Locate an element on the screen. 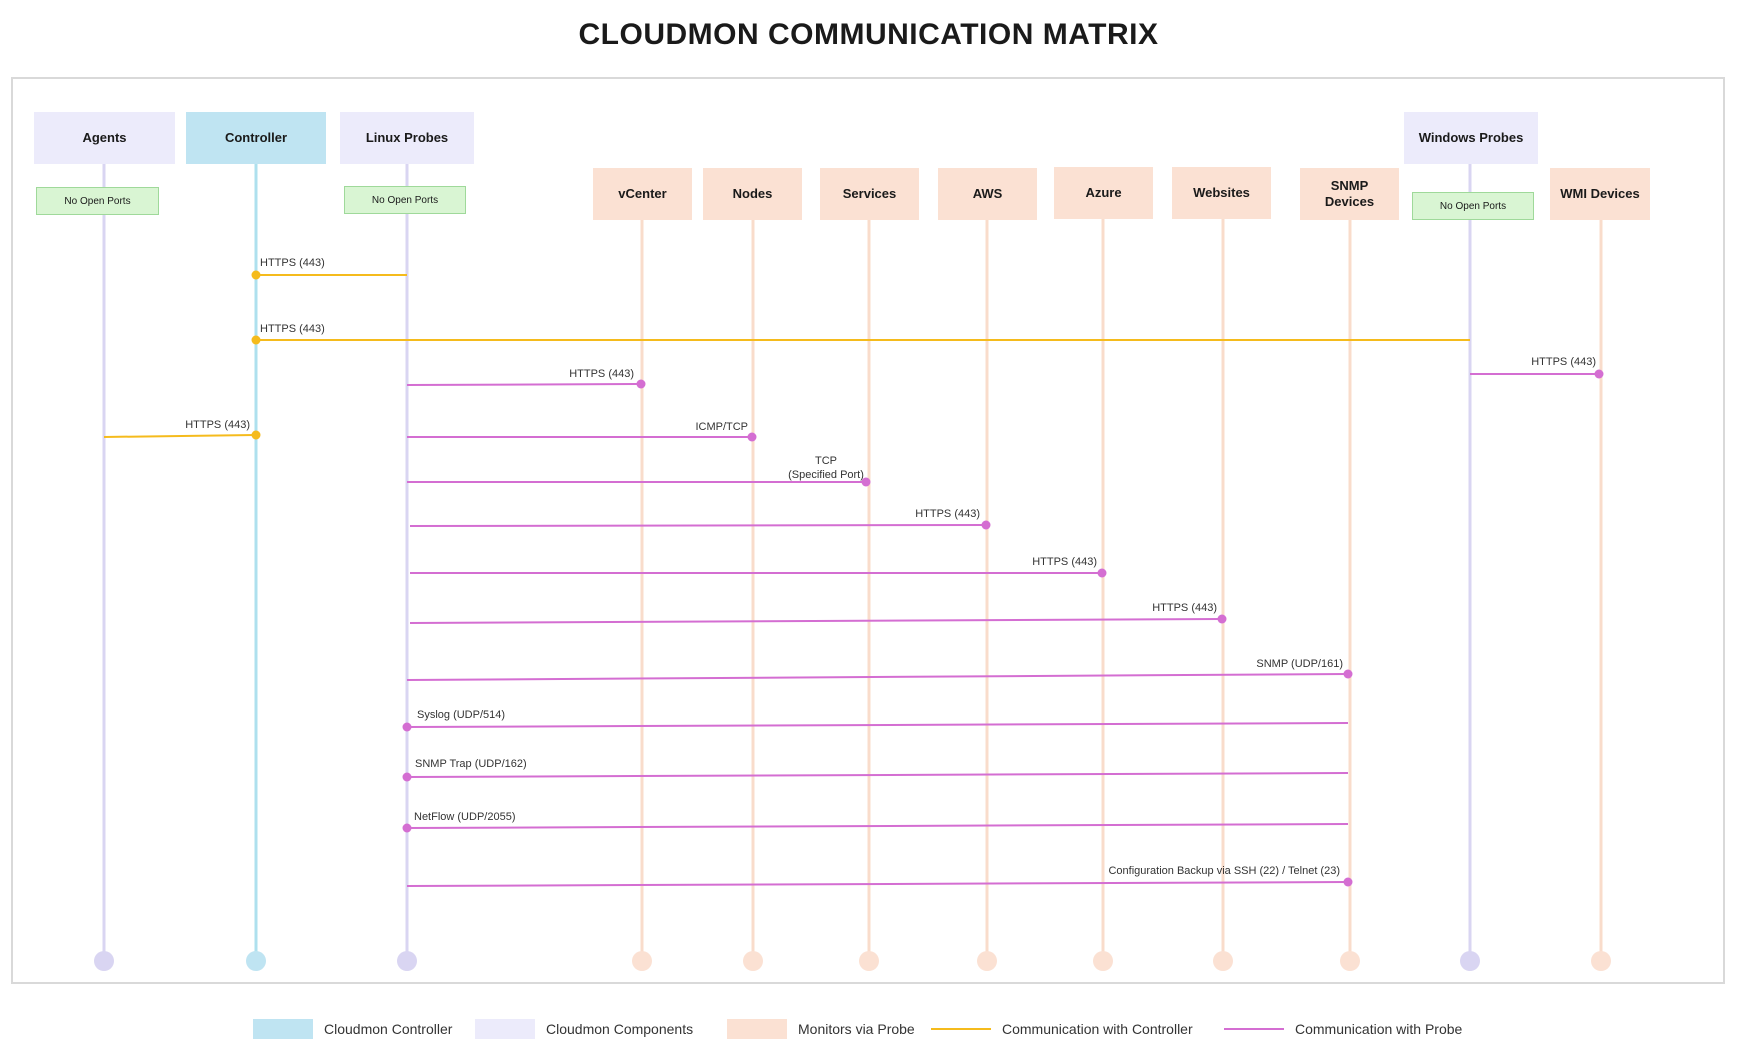  lifeline-end-websites is located at coordinates (1223, 961).